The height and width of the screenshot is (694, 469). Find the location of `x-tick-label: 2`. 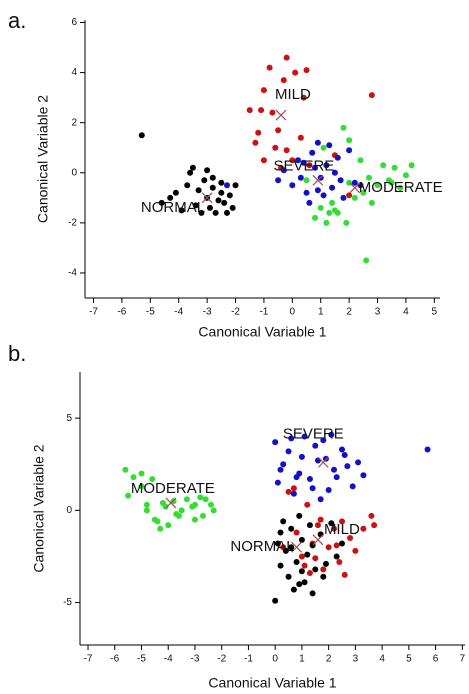

x-tick-label: 2 is located at coordinates (349, 312).